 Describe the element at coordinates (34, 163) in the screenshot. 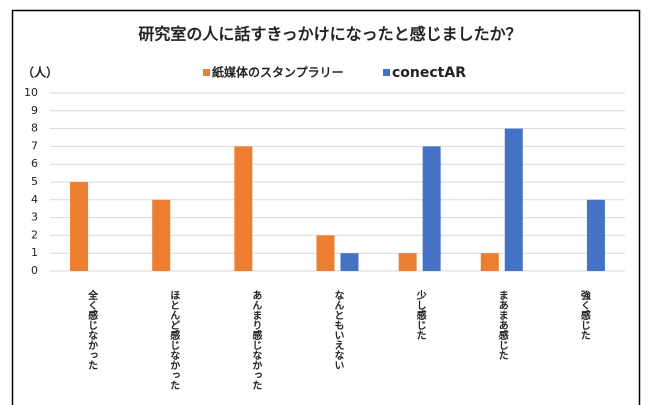

I see `y-tick-label: 6` at that location.